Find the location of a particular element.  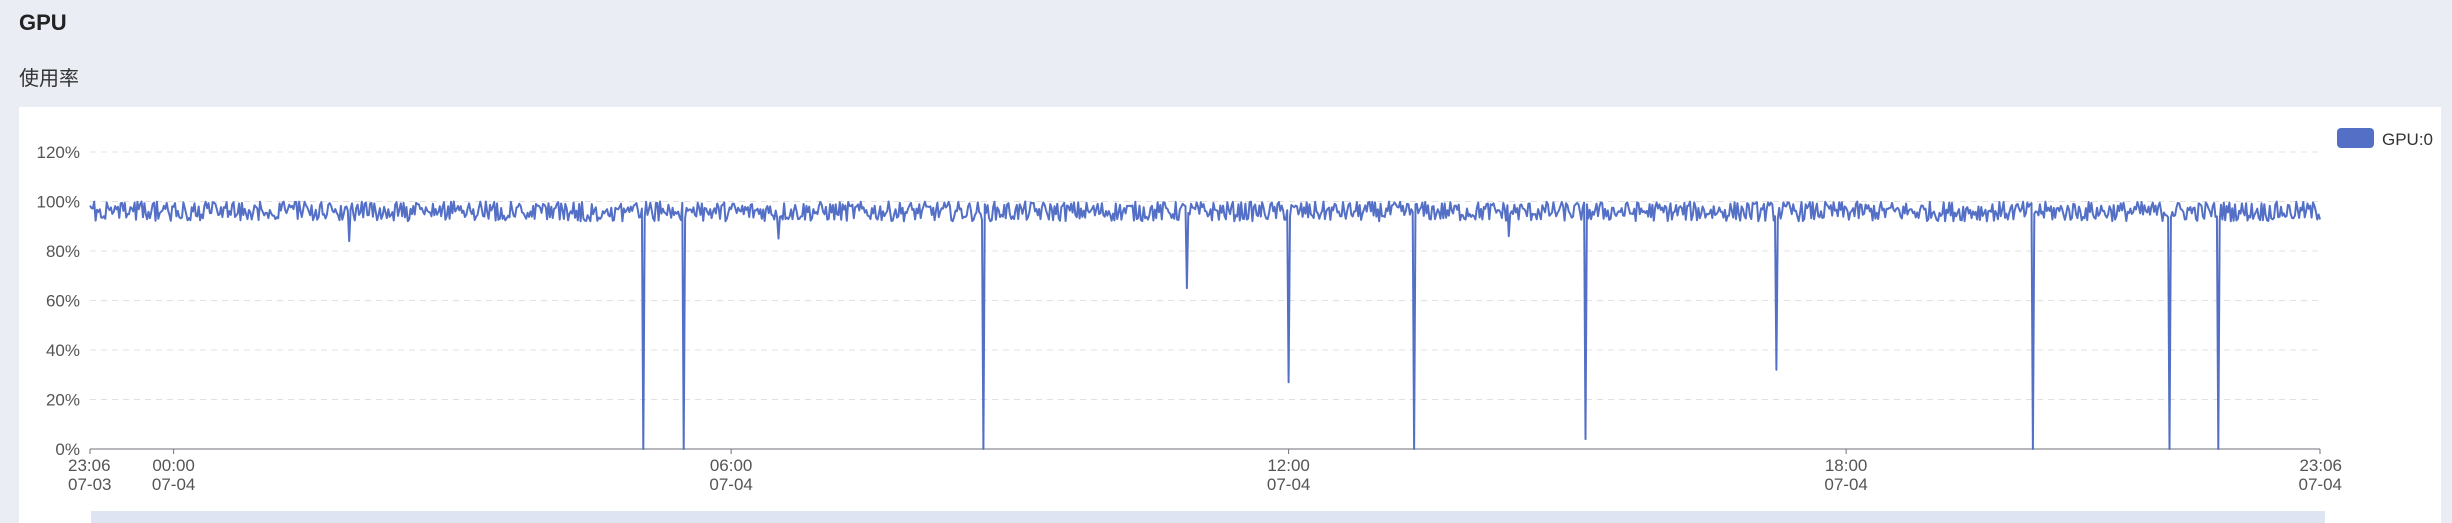

legend: GPU:0 is located at coordinates (2385, 138).